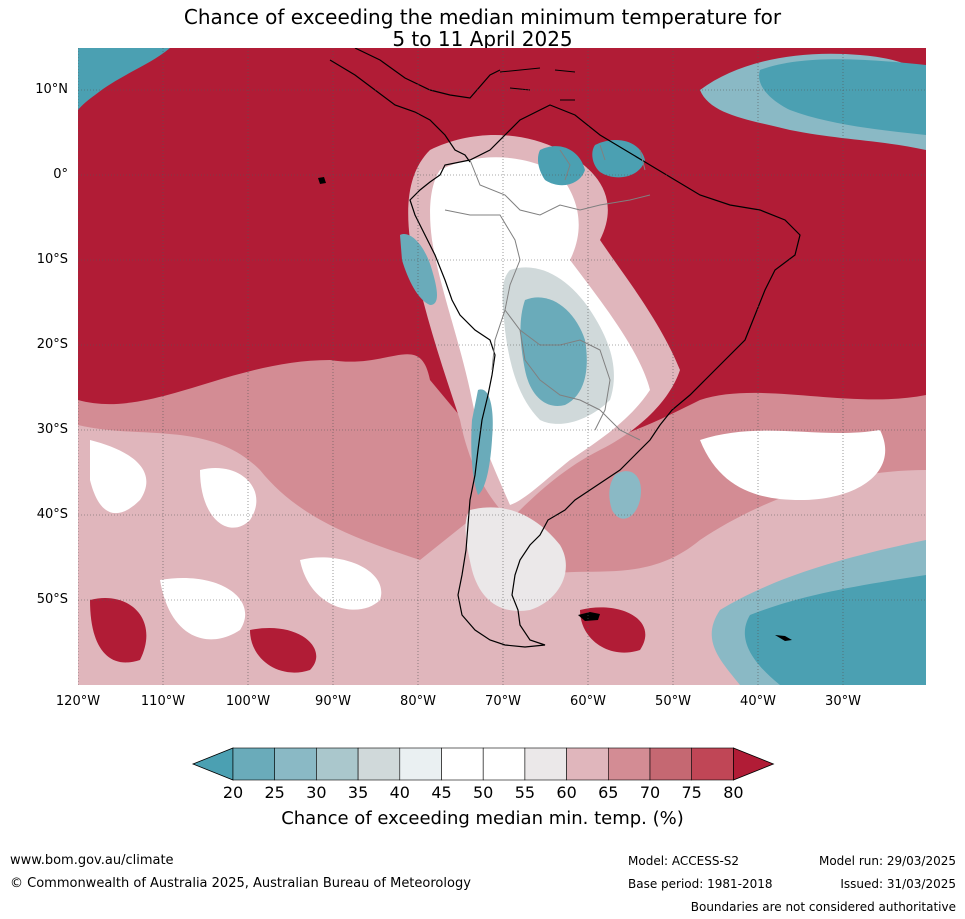 Image resolution: width=965 pixels, height=919 pixels. What do you see at coordinates (52, 259) in the screenshot?
I see `lat-label-10s: 10°S` at bounding box center [52, 259].